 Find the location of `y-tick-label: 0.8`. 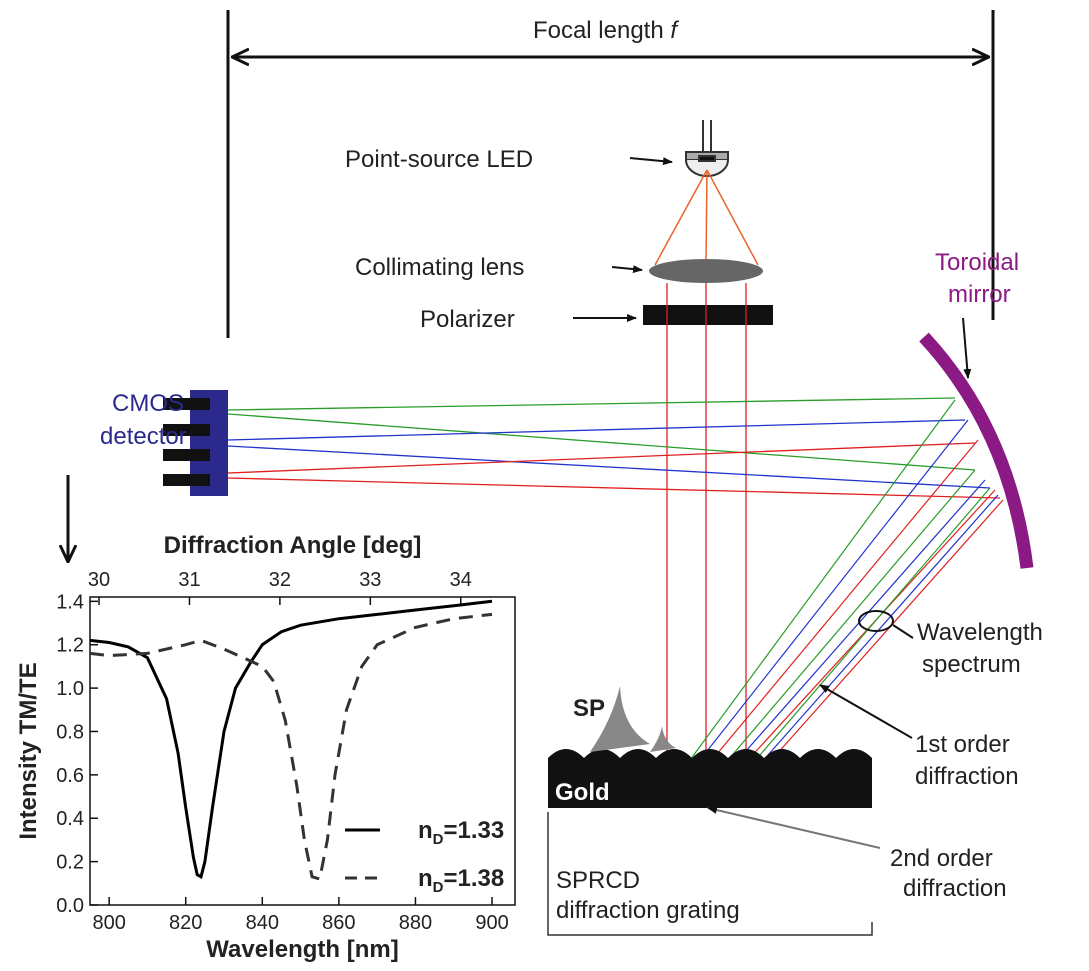

y-tick-label: 0.8 is located at coordinates (70, 732).